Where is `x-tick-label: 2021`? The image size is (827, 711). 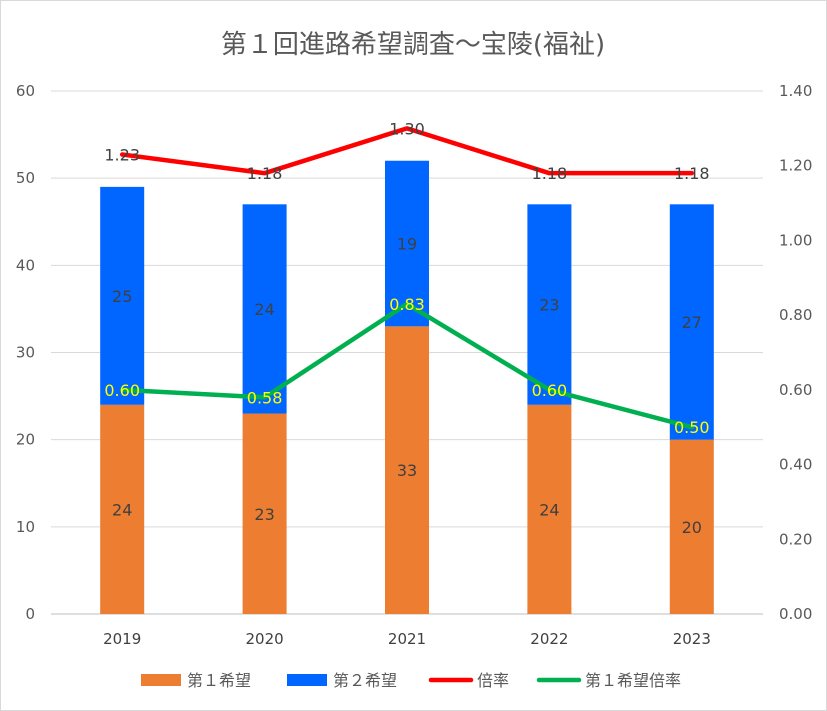
x-tick-label: 2021 is located at coordinates (407, 639).